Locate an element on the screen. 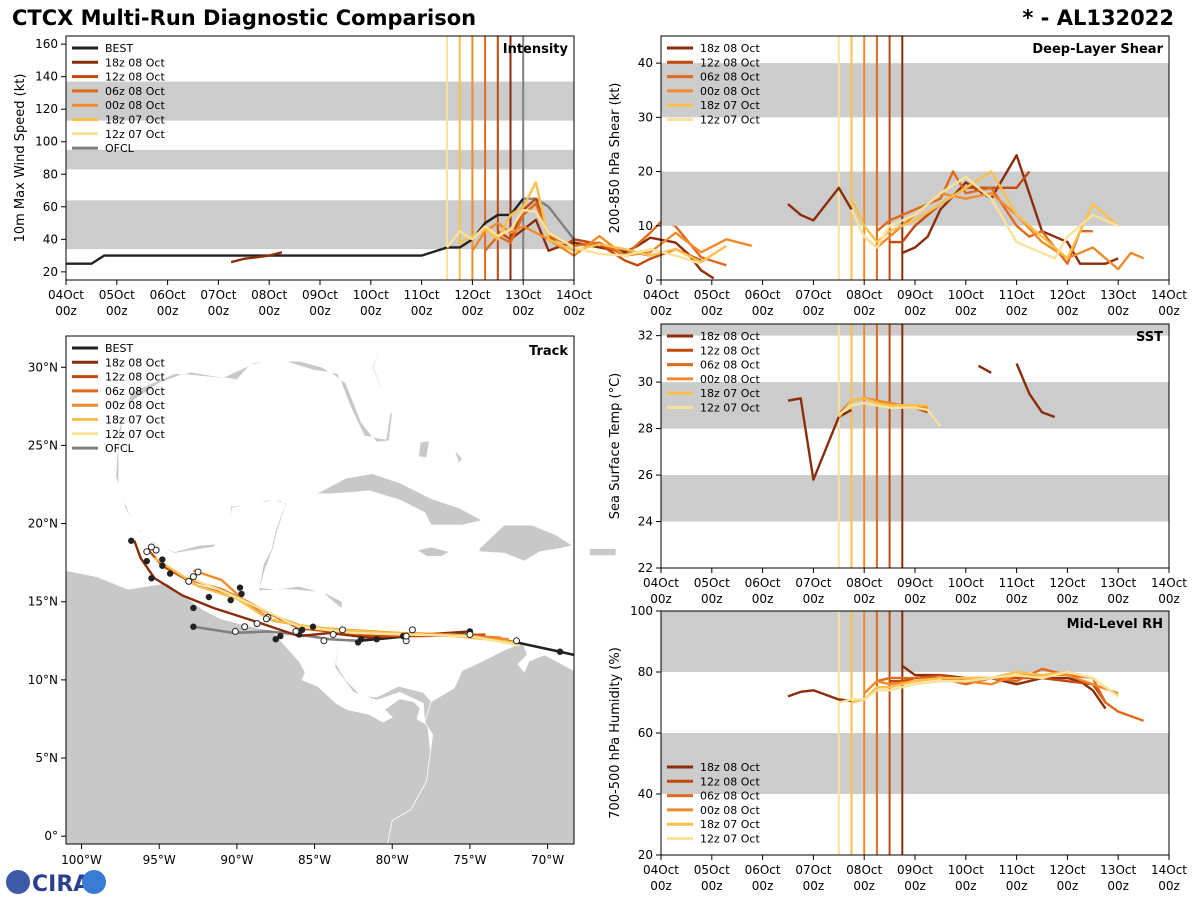 This screenshot has height=900, width=1200. track-y-tick-label: 0° is located at coordinates (51, 836).